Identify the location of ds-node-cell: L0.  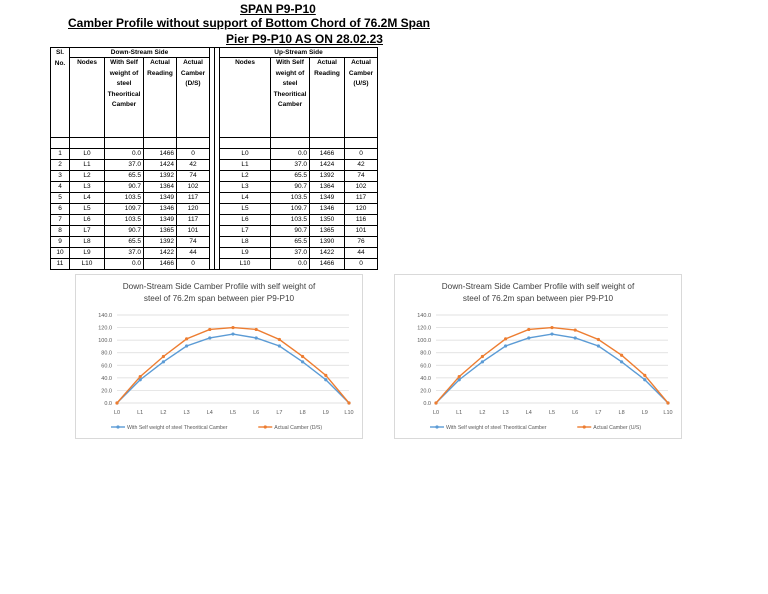
(87, 154).